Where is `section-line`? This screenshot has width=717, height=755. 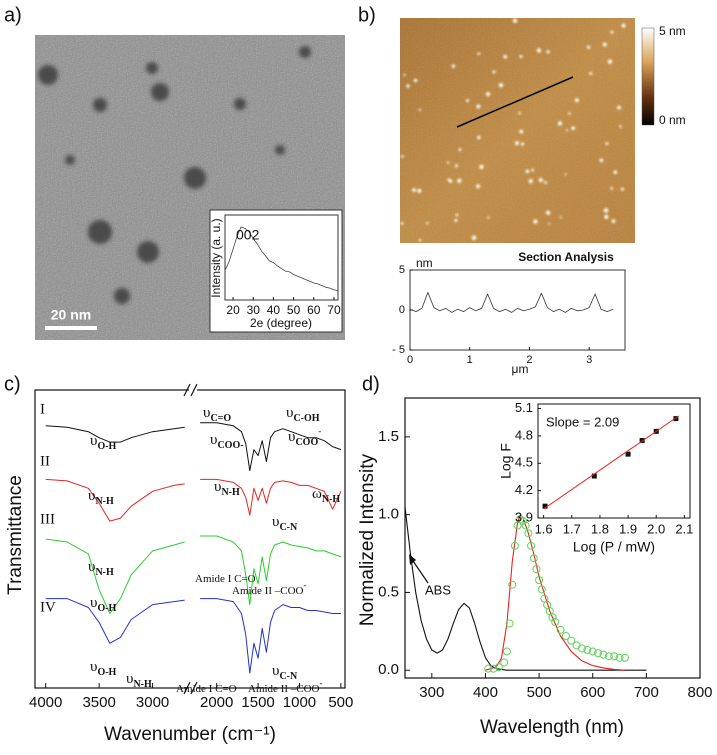 section-line is located at coordinates (515, 102).